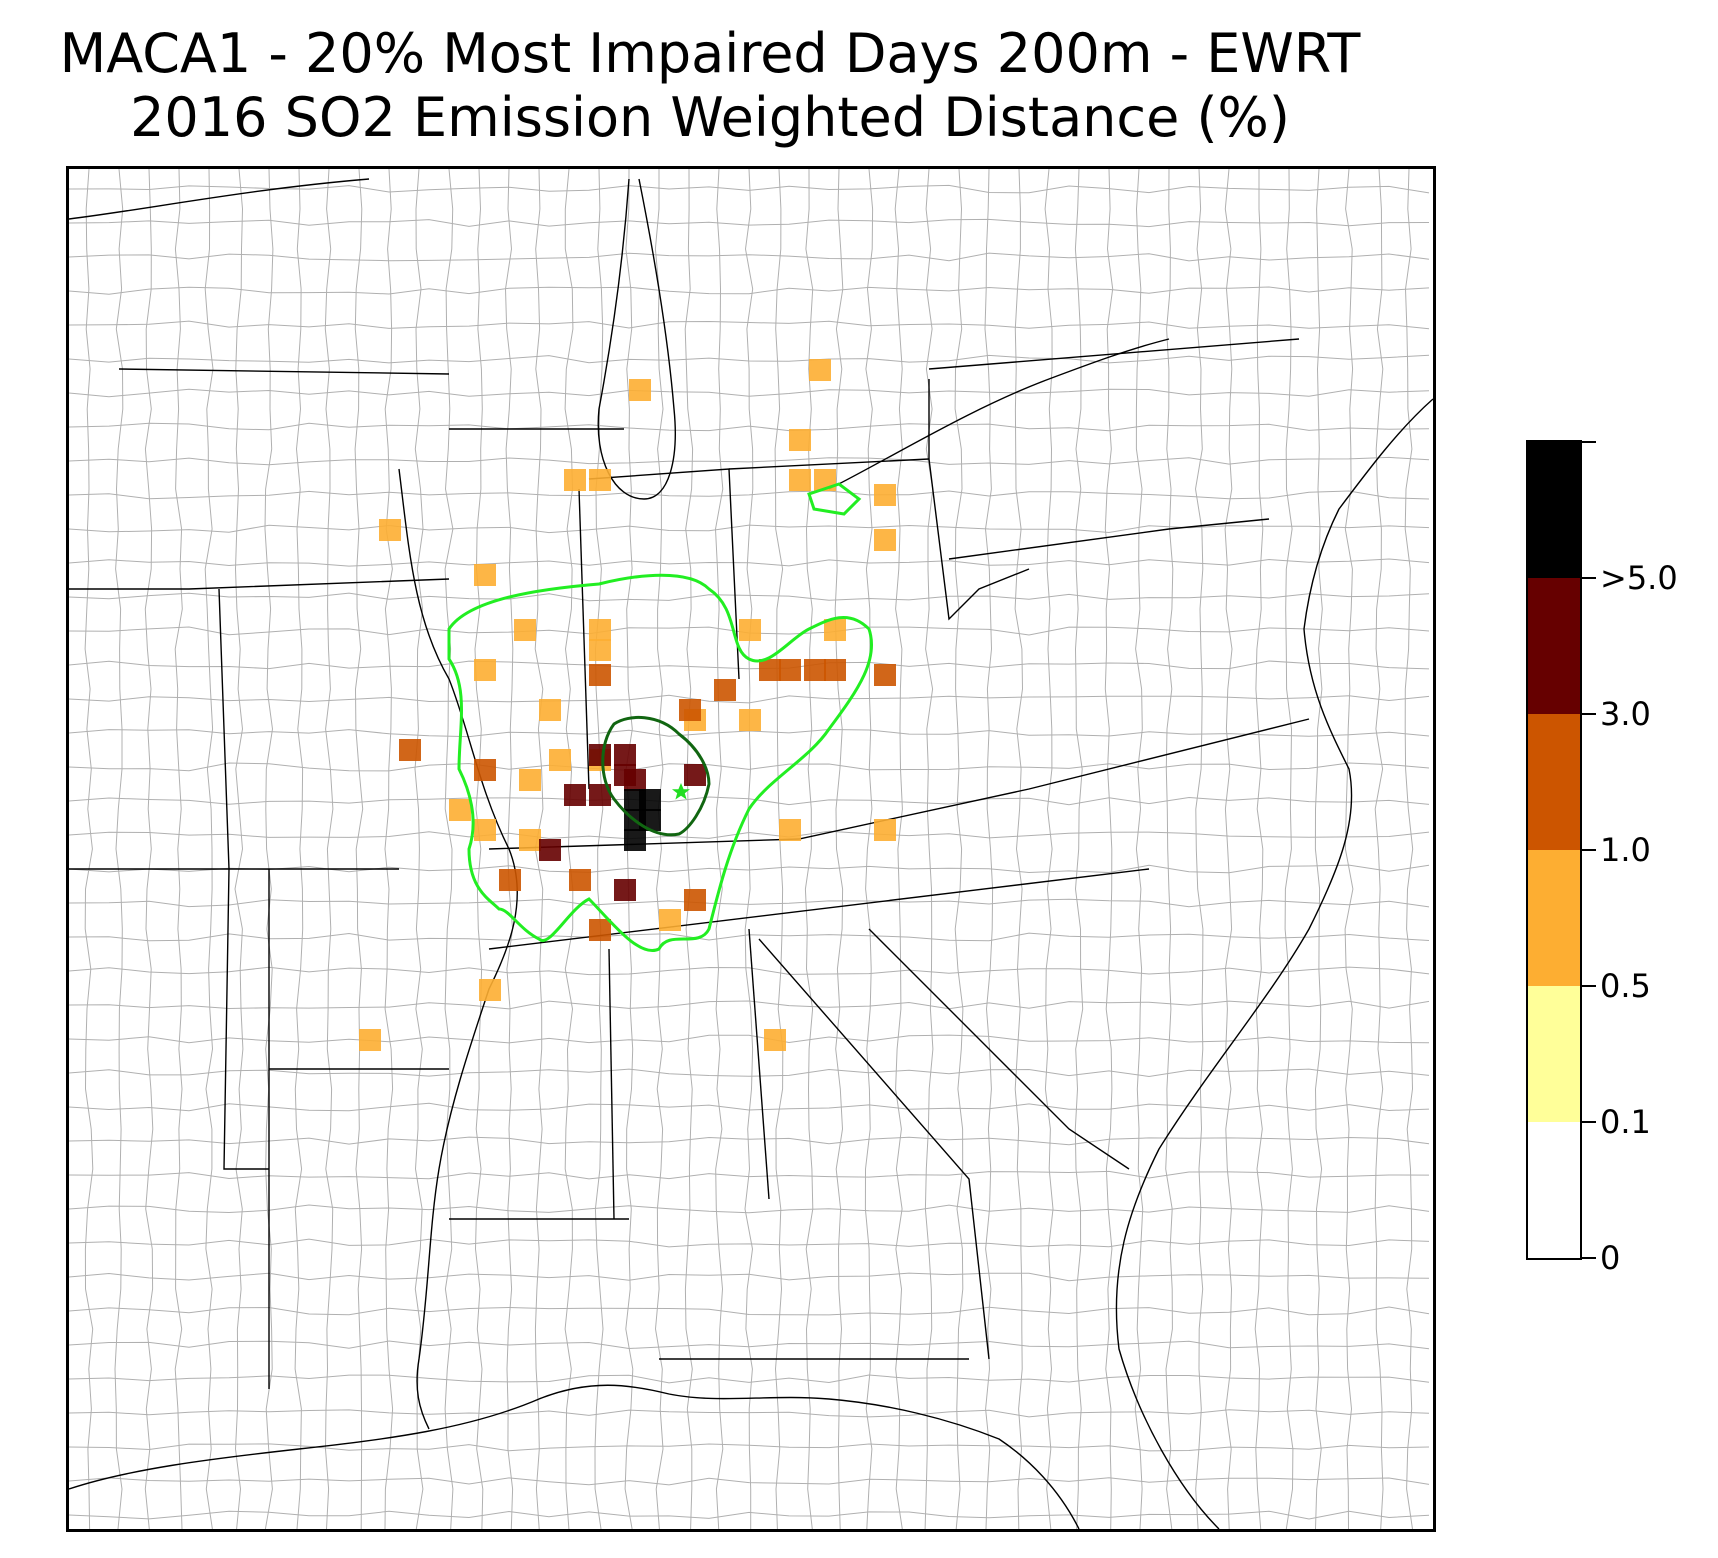 The image size is (1718, 1558). I want to click on mississippi-river, so click(458, 949).